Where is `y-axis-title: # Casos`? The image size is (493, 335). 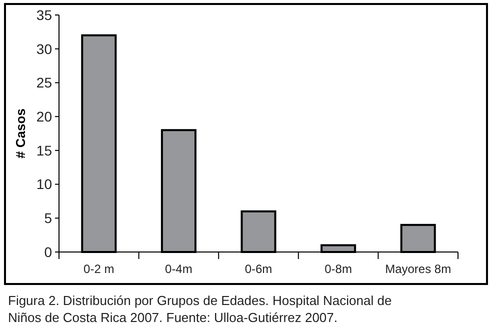 y-axis-title: # Casos is located at coordinates (20, 133).